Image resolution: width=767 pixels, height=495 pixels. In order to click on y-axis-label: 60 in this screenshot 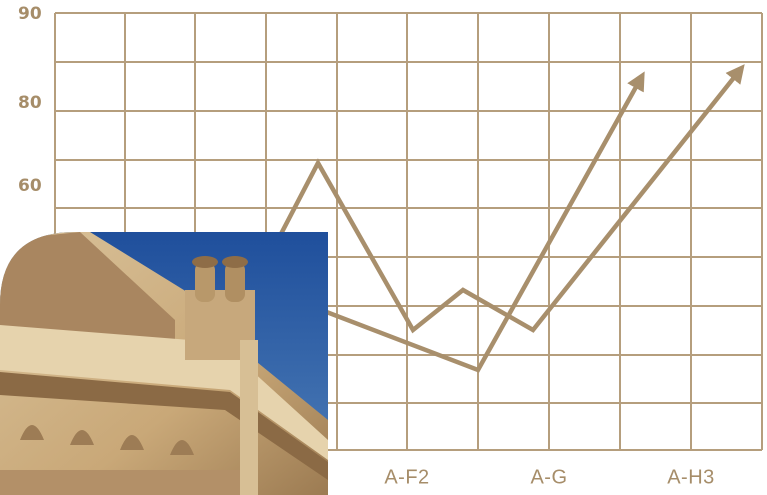, I will do `click(30, 186)`.